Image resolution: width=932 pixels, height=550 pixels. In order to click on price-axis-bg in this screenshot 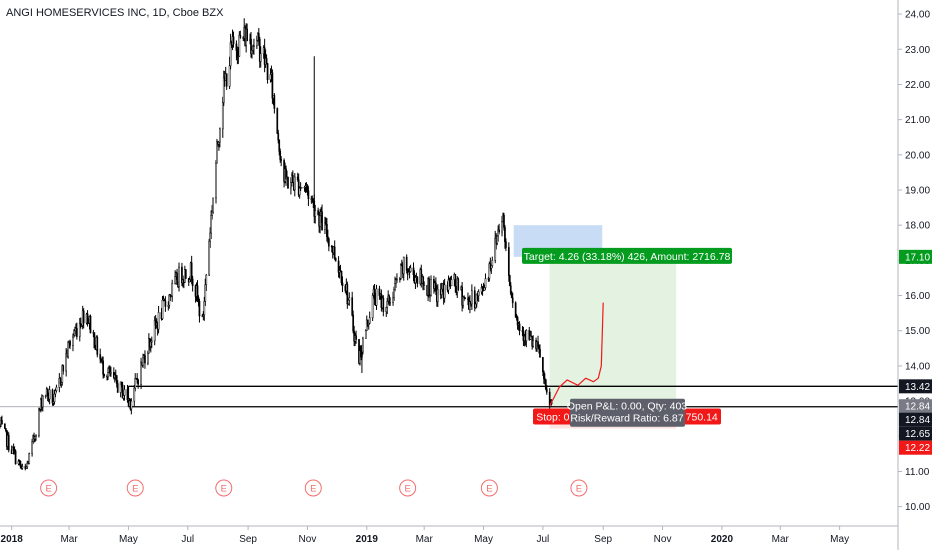, I will do `click(915, 275)`.